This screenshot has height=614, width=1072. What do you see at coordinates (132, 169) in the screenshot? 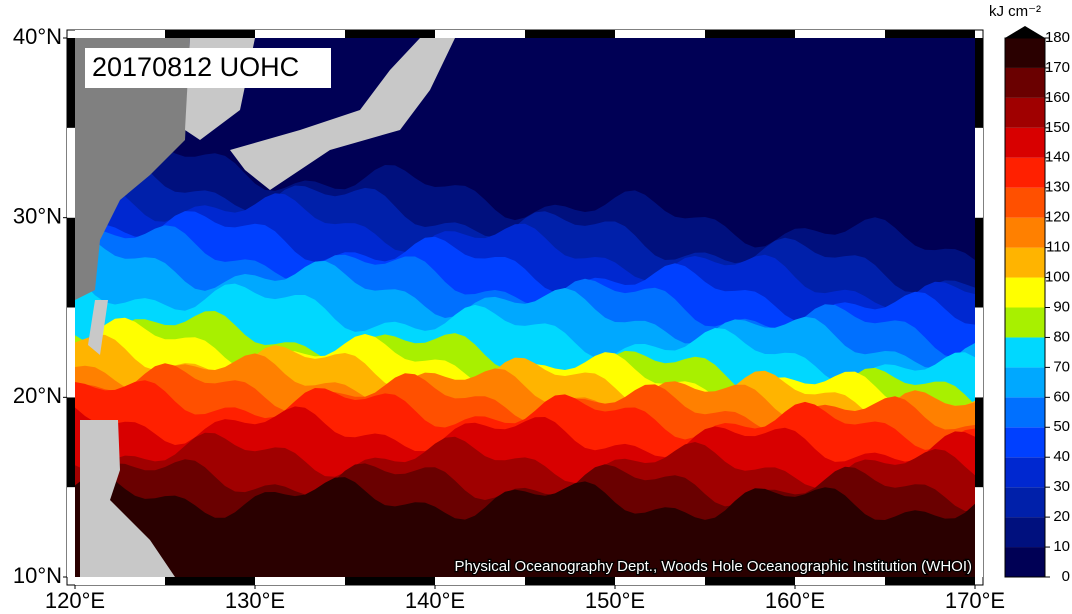
I see `no-data` at bounding box center [132, 169].